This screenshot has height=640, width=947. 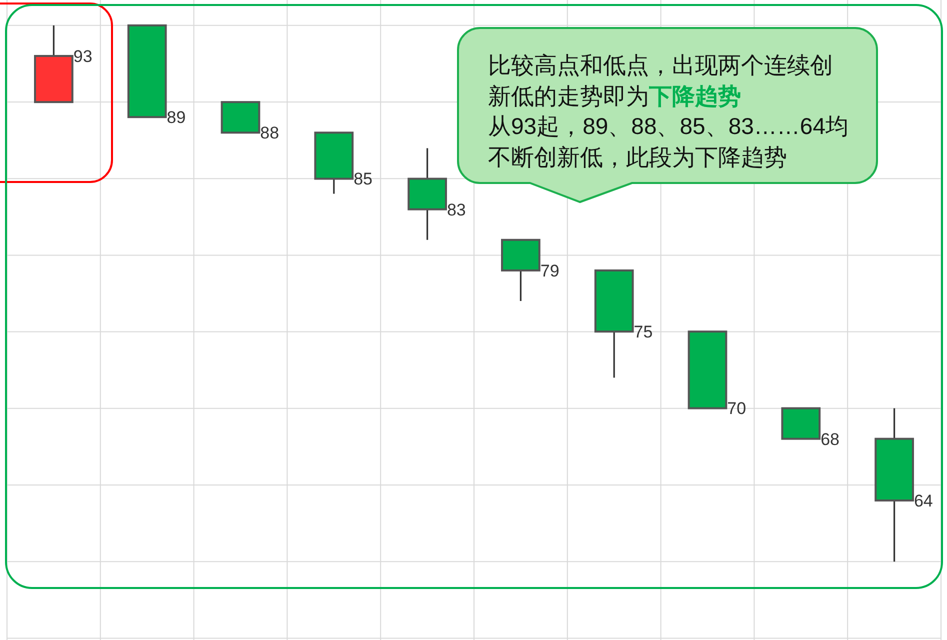 What do you see at coordinates (637, 157) in the screenshot?
I see `annotation: 不断创新低，此段为下降趋势` at bounding box center [637, 157].